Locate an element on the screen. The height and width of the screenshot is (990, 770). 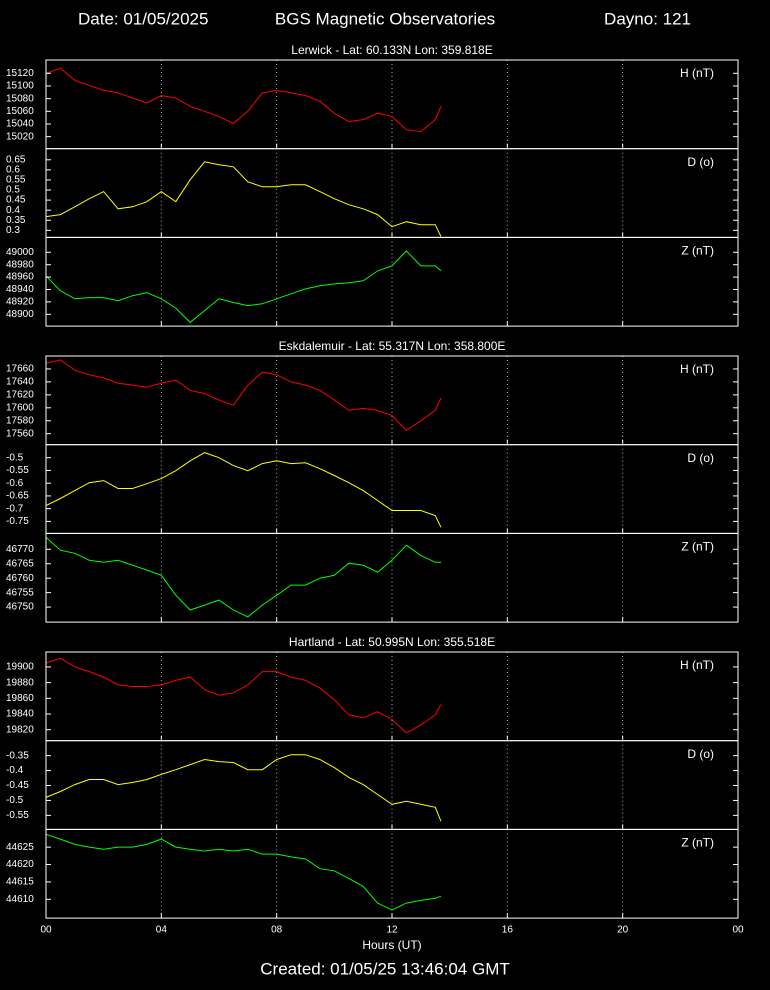
y-tick-label: 46755 is located at coordinates (20, 592).